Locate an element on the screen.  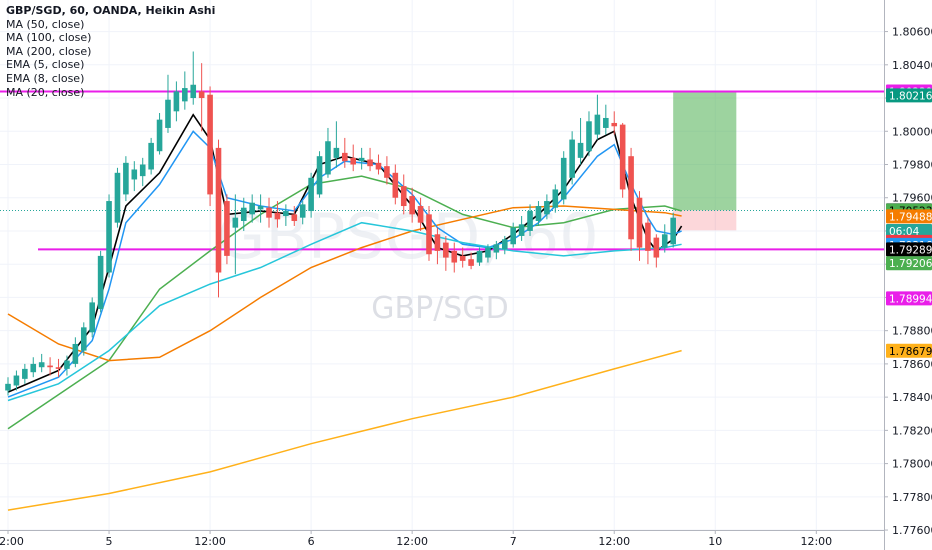
price-tick-label: 1.79600 is located at coordinates (912, 198).